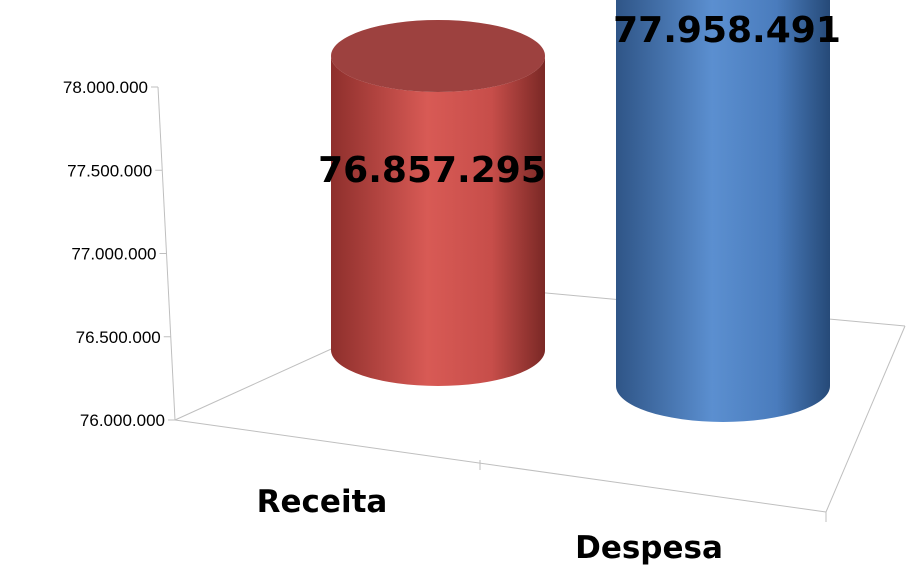  Describe the element at coordinates (490, 525) in the screenshot. I see `x-axis: Receita Despesa` at that location.